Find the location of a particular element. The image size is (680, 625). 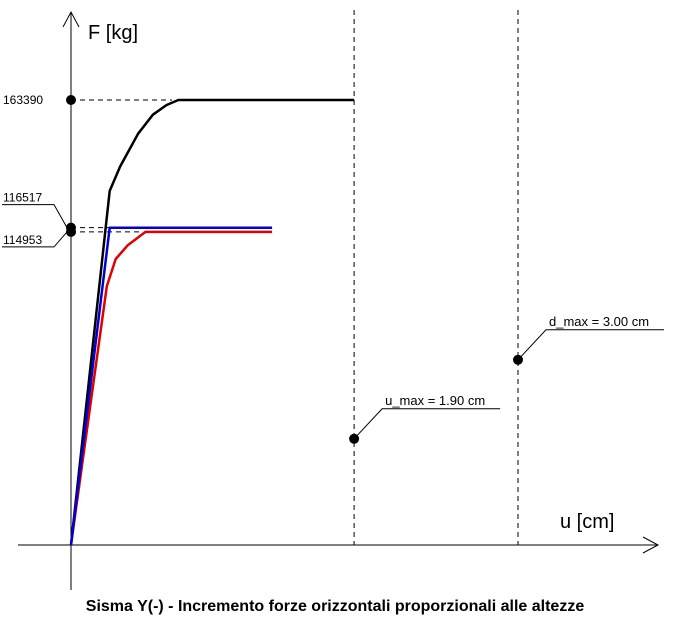

x-axis-arrow is located at coordinates (651, 545).